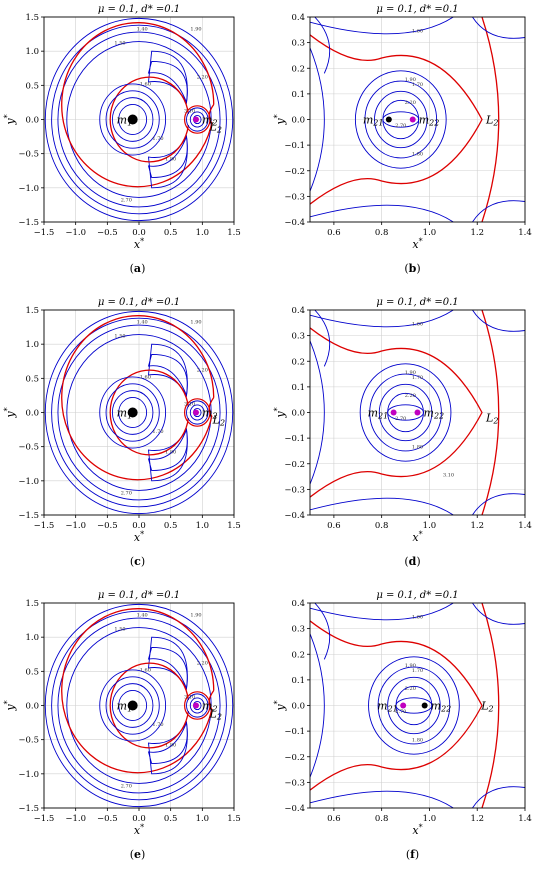 The height and width of the screenshot is (880, 550). What do you see at coordinates (157, 139) in the screenshot?
I see `contour-label: 1.70` at bounding box center [157, 139].